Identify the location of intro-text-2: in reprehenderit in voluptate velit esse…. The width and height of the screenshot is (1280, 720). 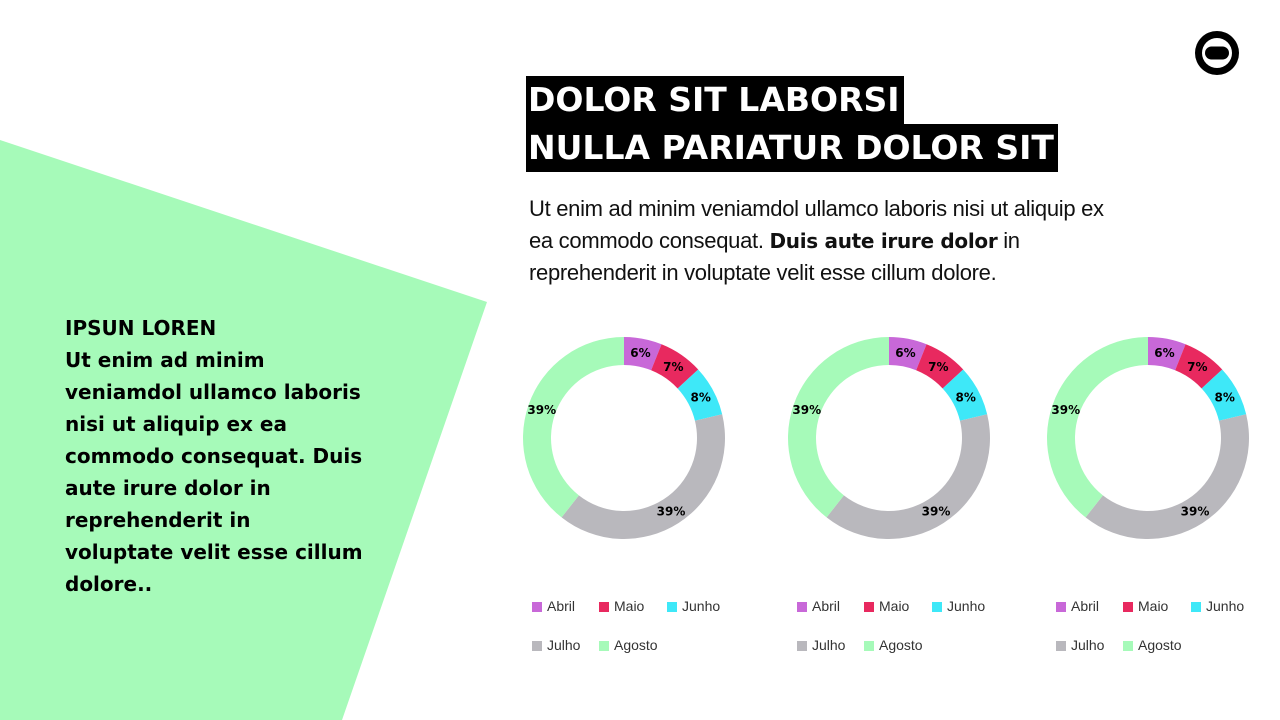
(774, 256).